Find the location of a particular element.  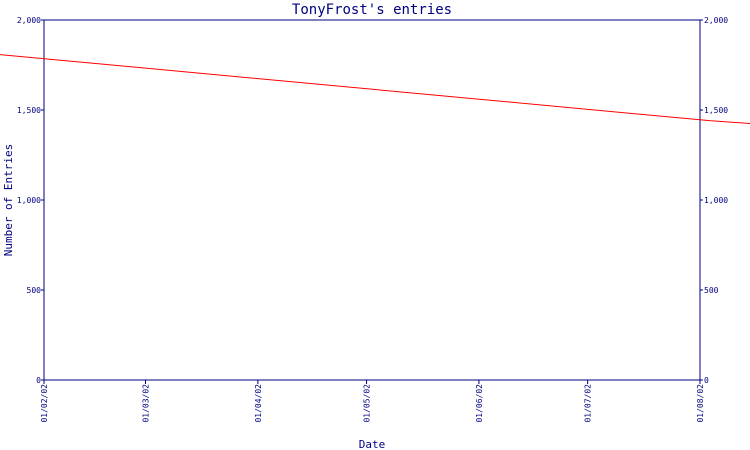

x-tick-label: 01/08/02 is located at coordinates (700, 403).